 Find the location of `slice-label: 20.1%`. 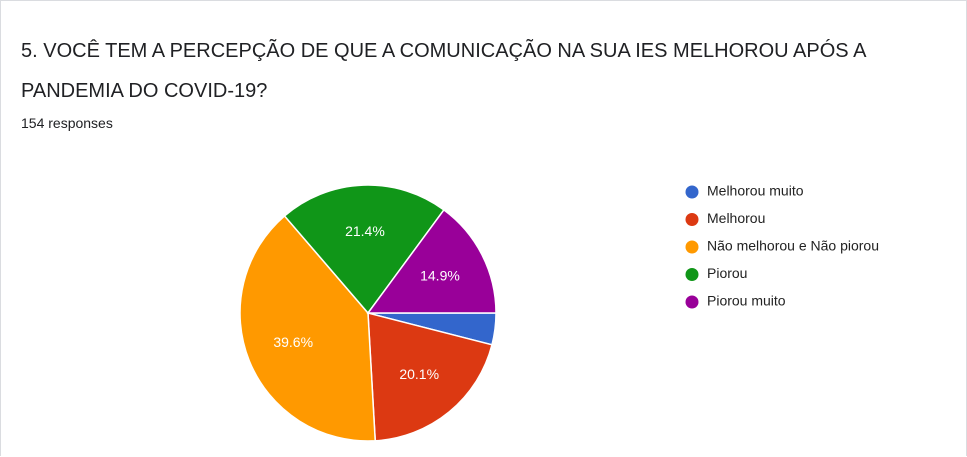

slice-label: 20.1% is located at coordinates (419, 374).